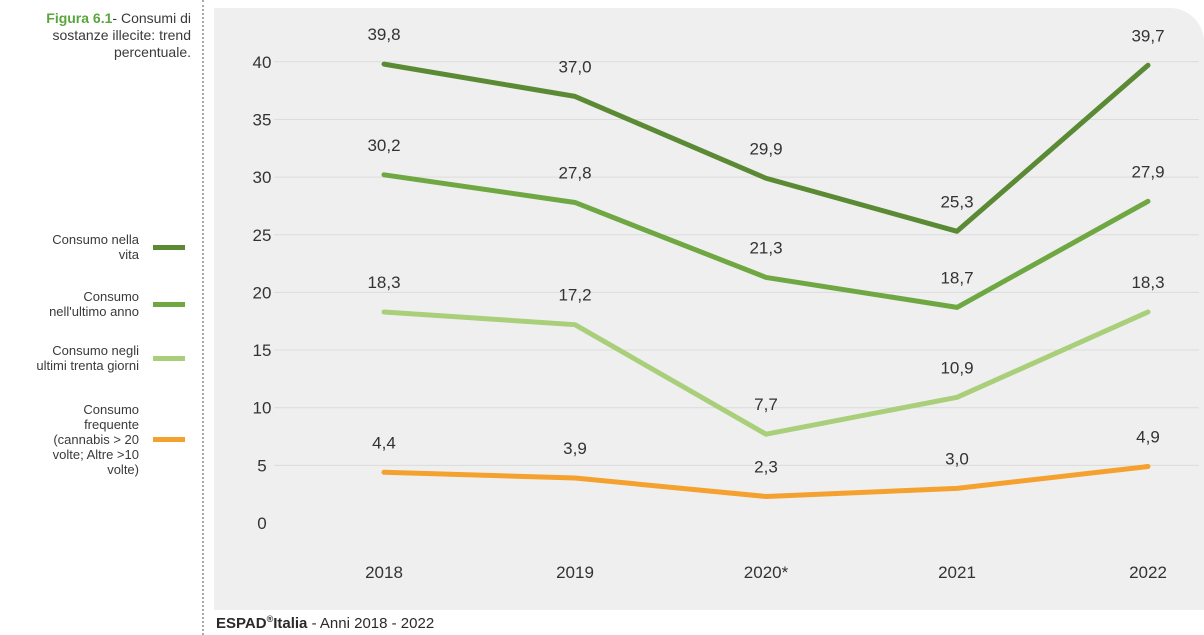 The height and width of the screenshot is (635, 1204). Describe the element at coordinates (203, 317) in the screenshot. I see `dotted-divider` at that location.